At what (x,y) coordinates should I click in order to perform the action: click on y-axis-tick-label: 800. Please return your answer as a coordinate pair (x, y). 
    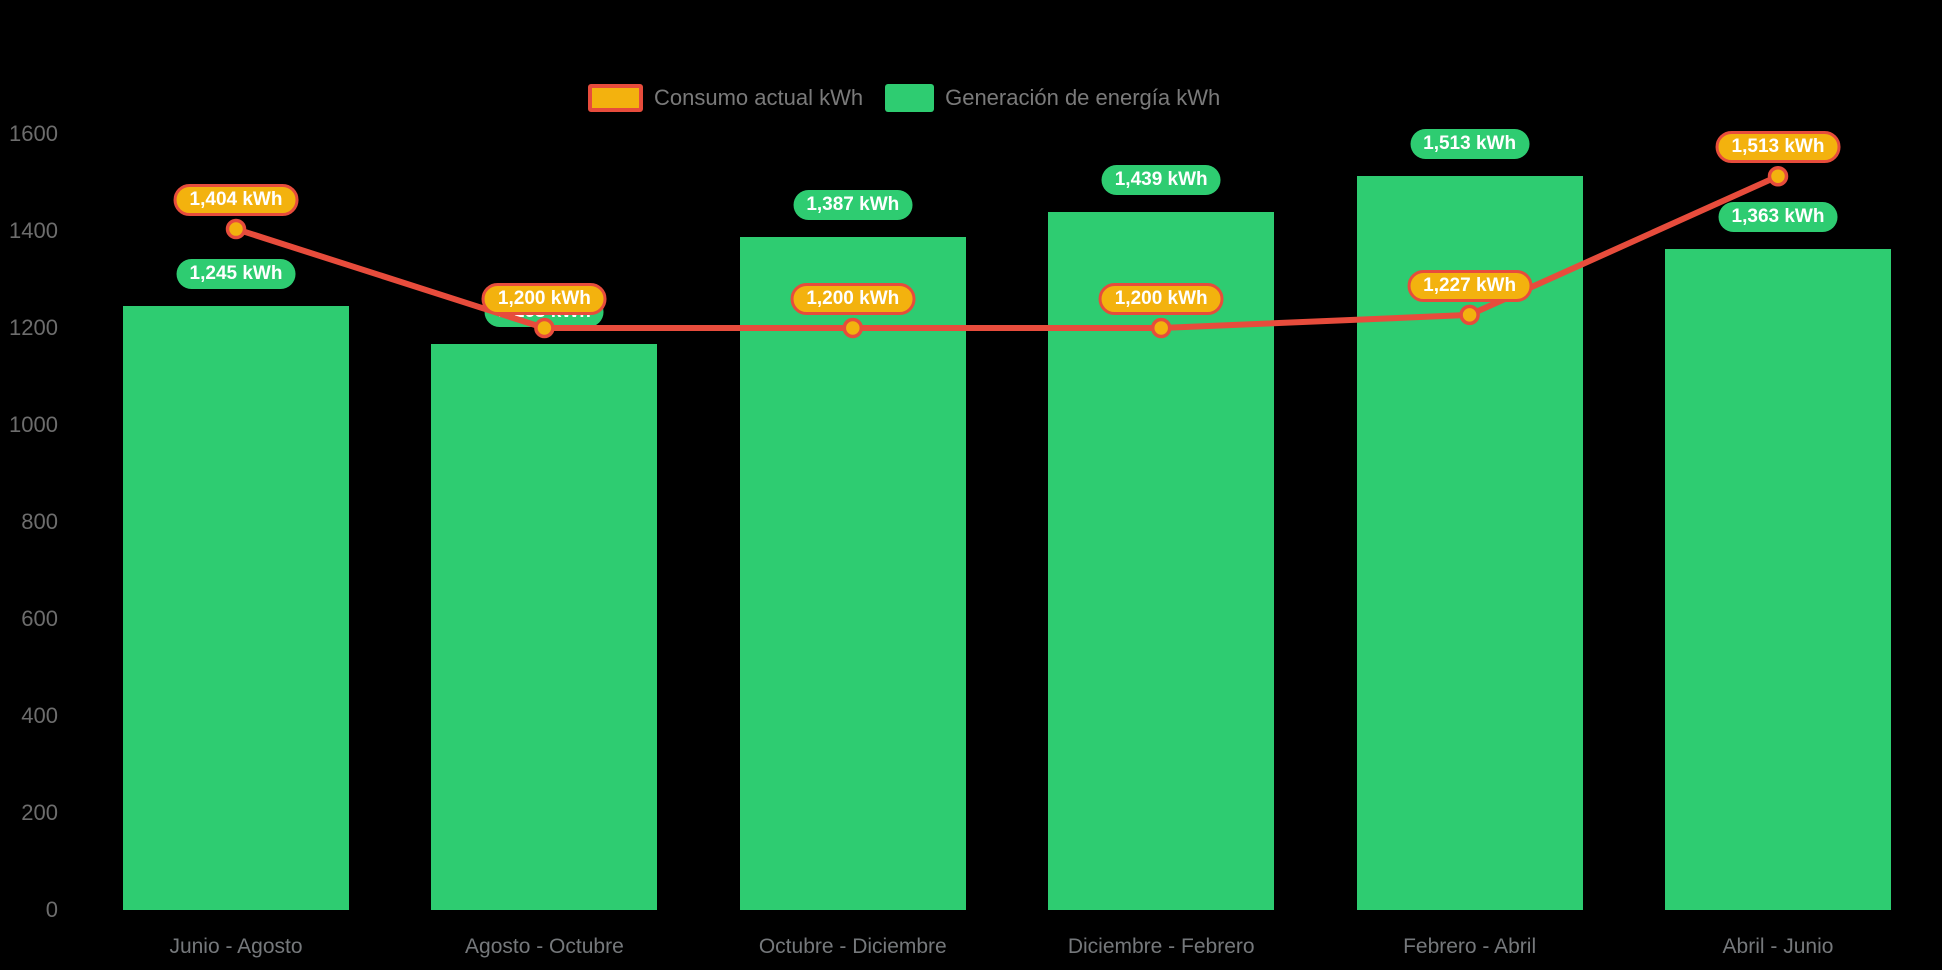
    Looking at the image, I should click on (39, 521).